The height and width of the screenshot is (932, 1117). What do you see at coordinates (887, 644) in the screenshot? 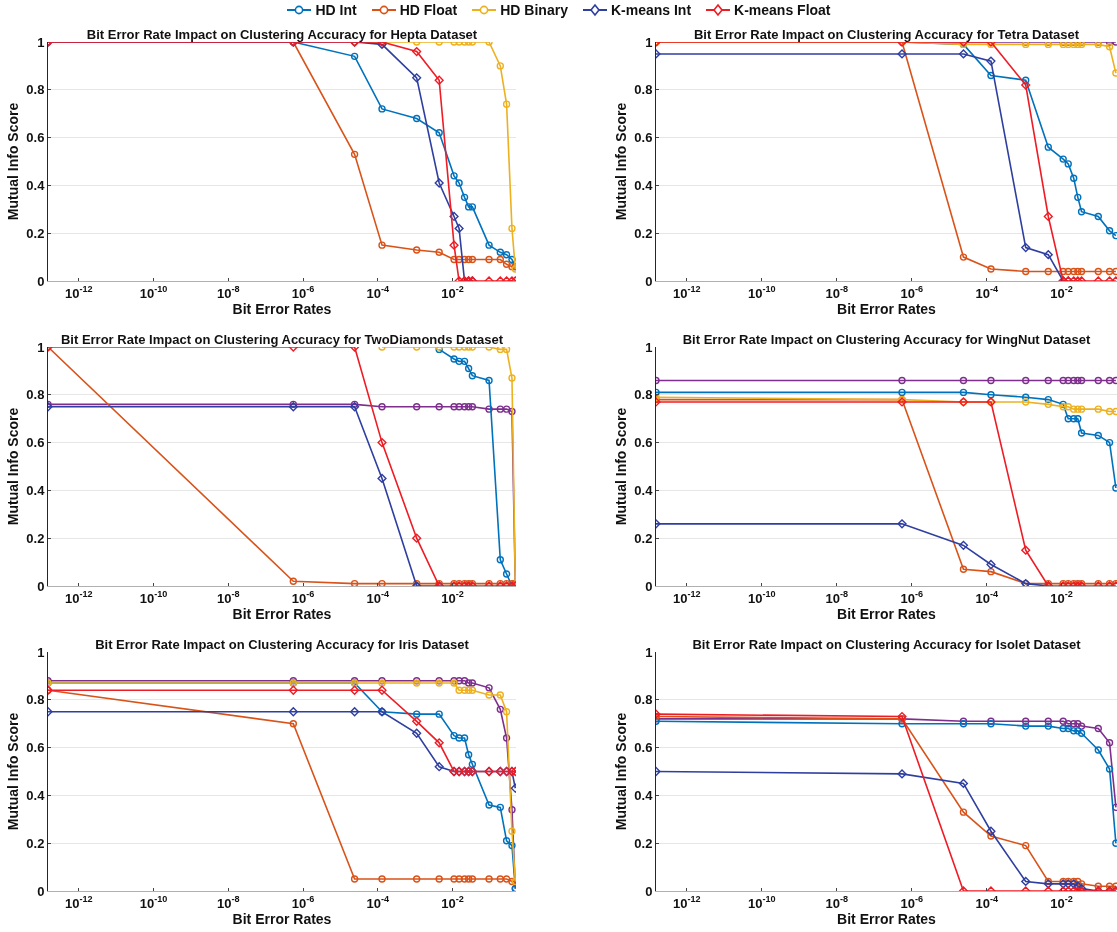
I see `chart-title: Bit Error Rate Impact on Clustering Accuracy for Isolet Dataset` at bounding box center [887, 644].